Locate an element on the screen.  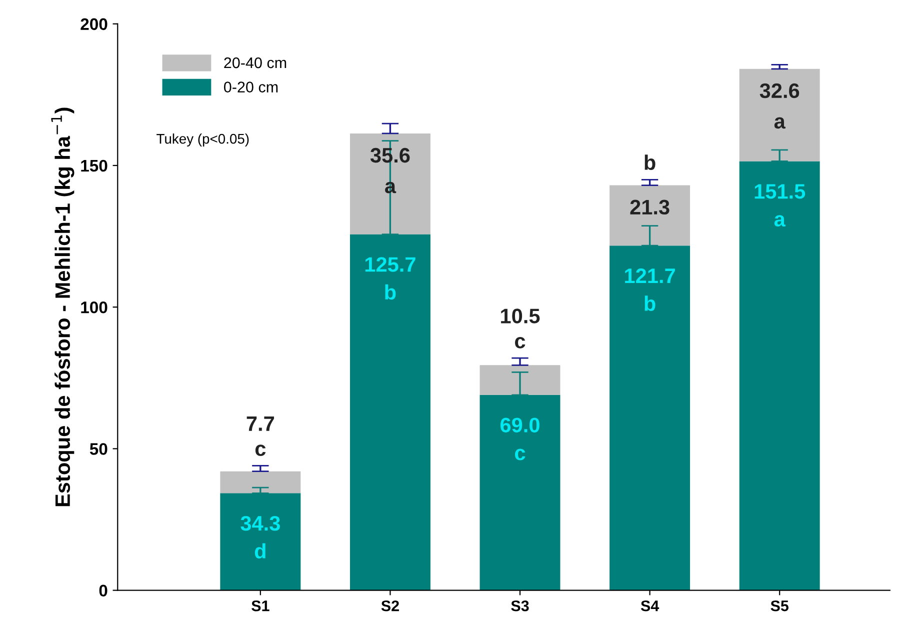
annotation: d is located at coordinates (260, 550).